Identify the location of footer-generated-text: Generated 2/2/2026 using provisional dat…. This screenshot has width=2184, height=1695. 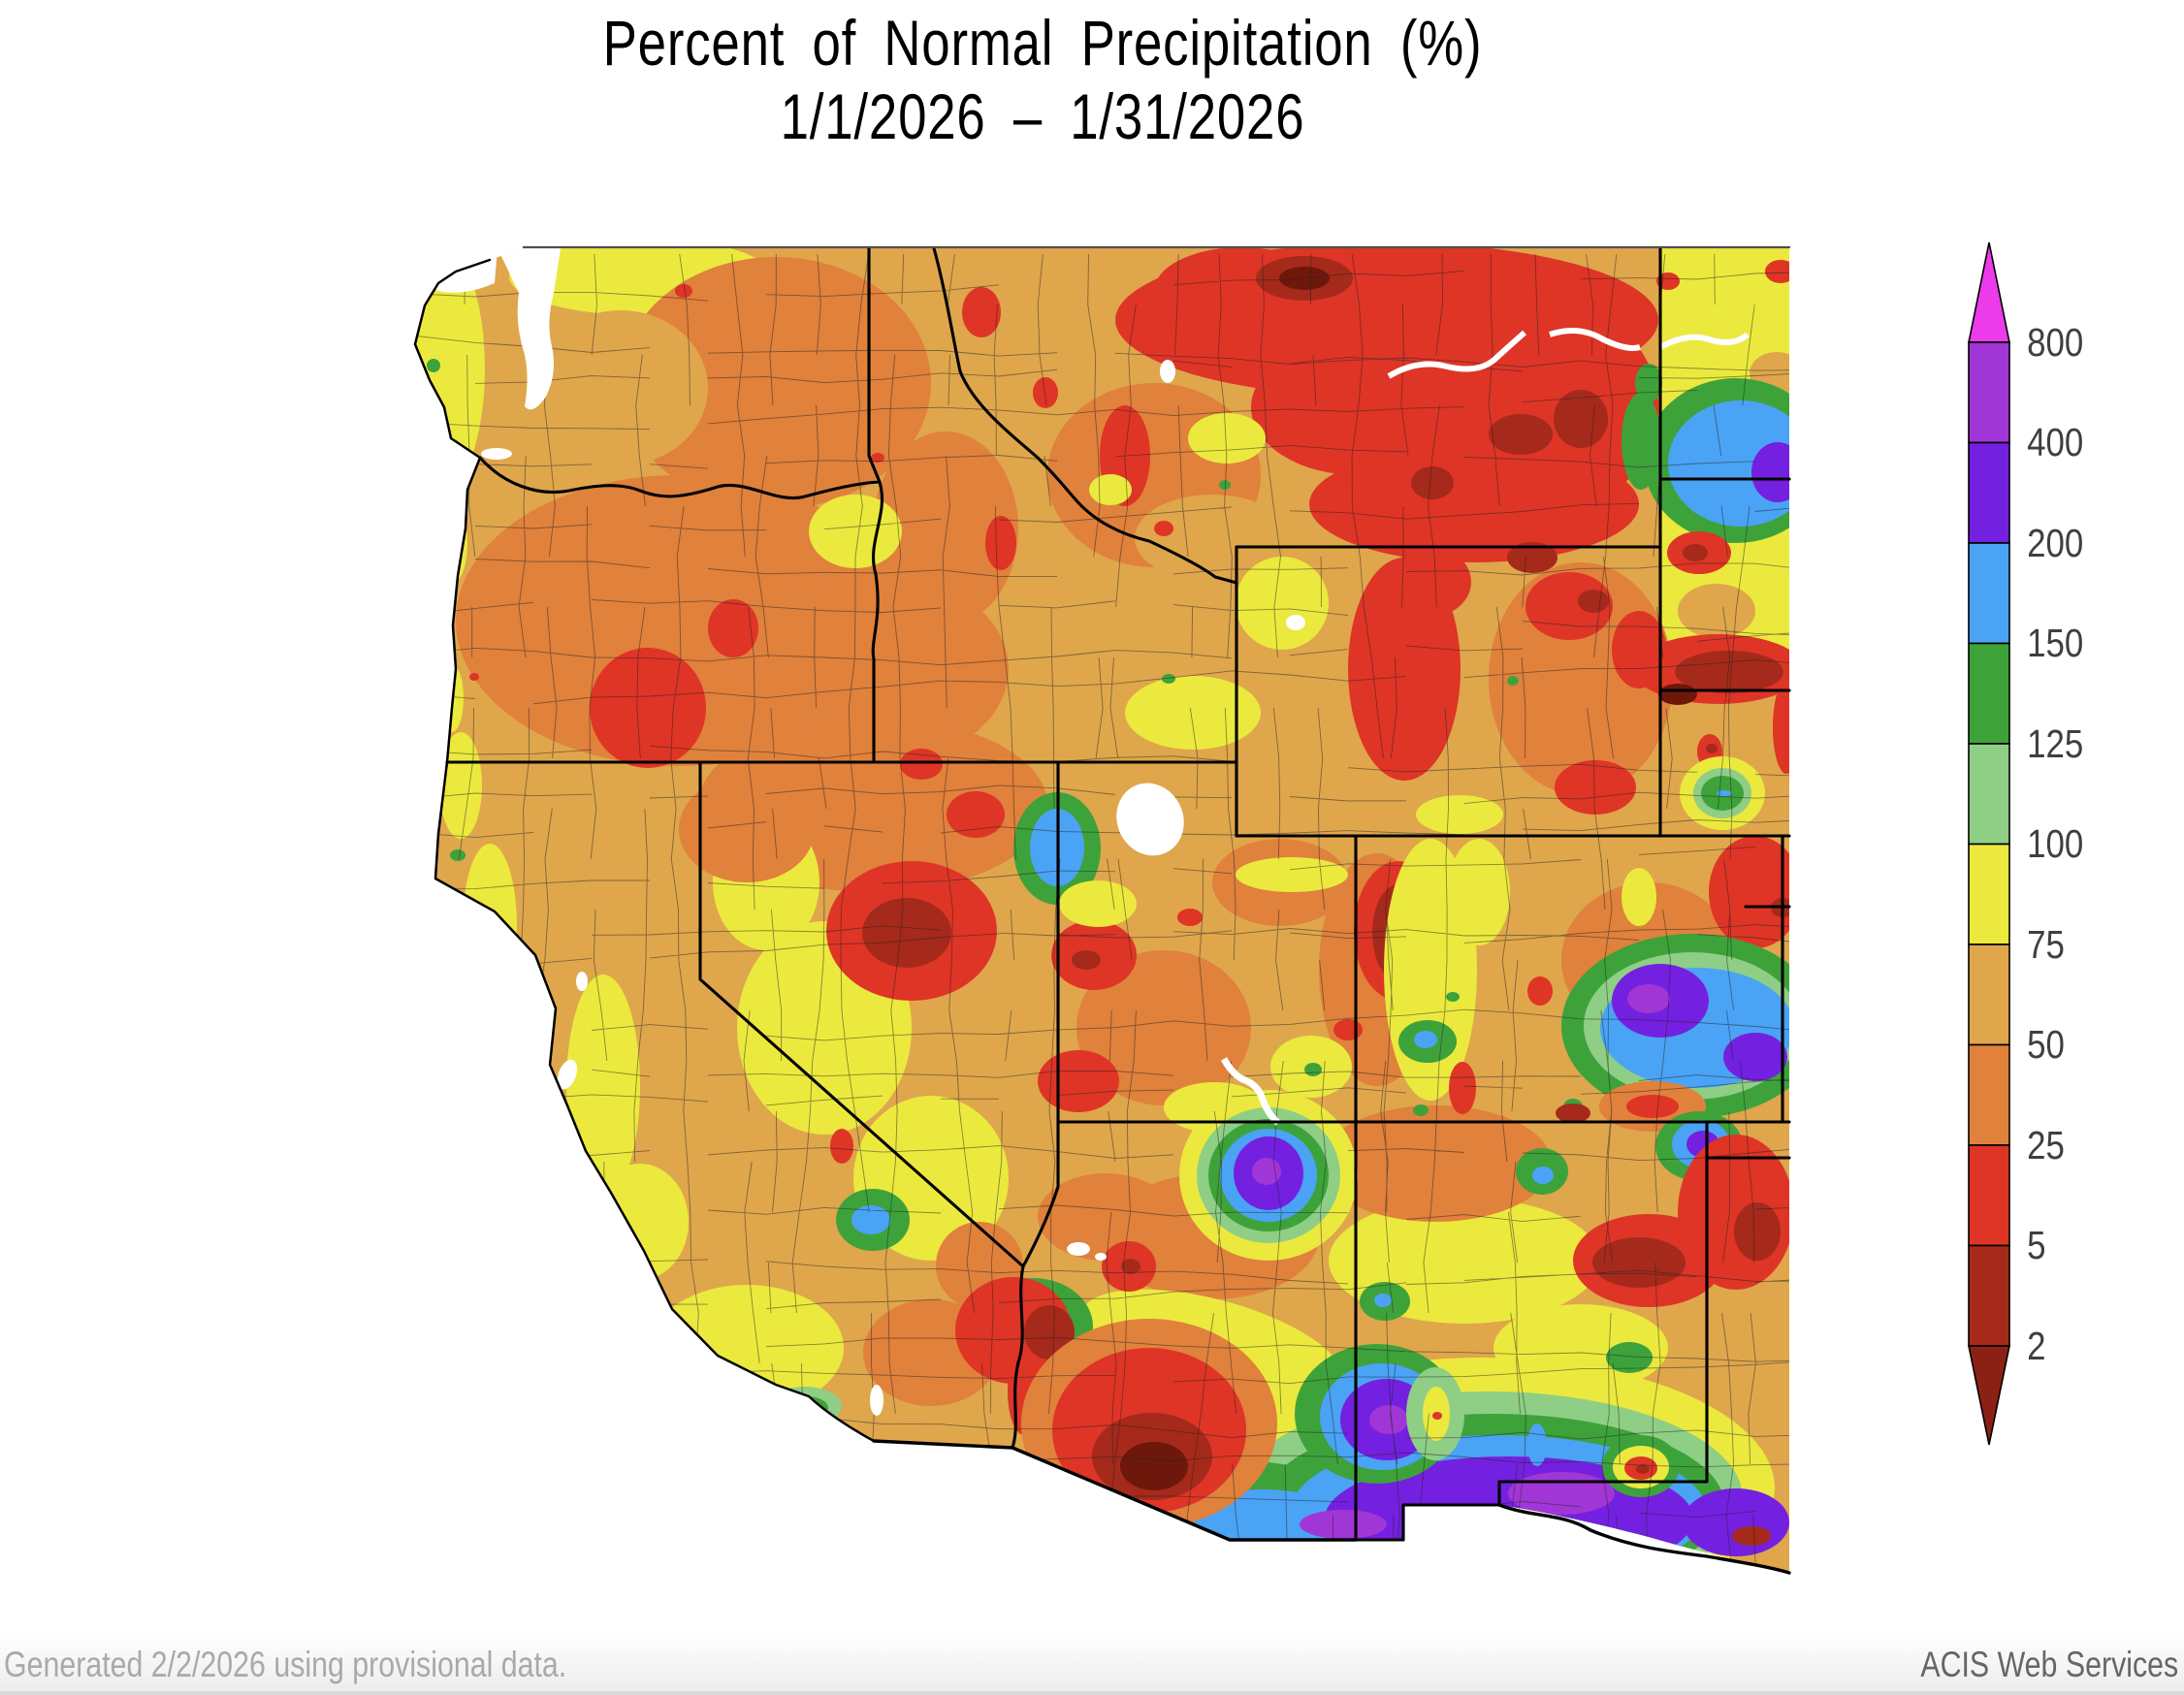
(285, 1664).